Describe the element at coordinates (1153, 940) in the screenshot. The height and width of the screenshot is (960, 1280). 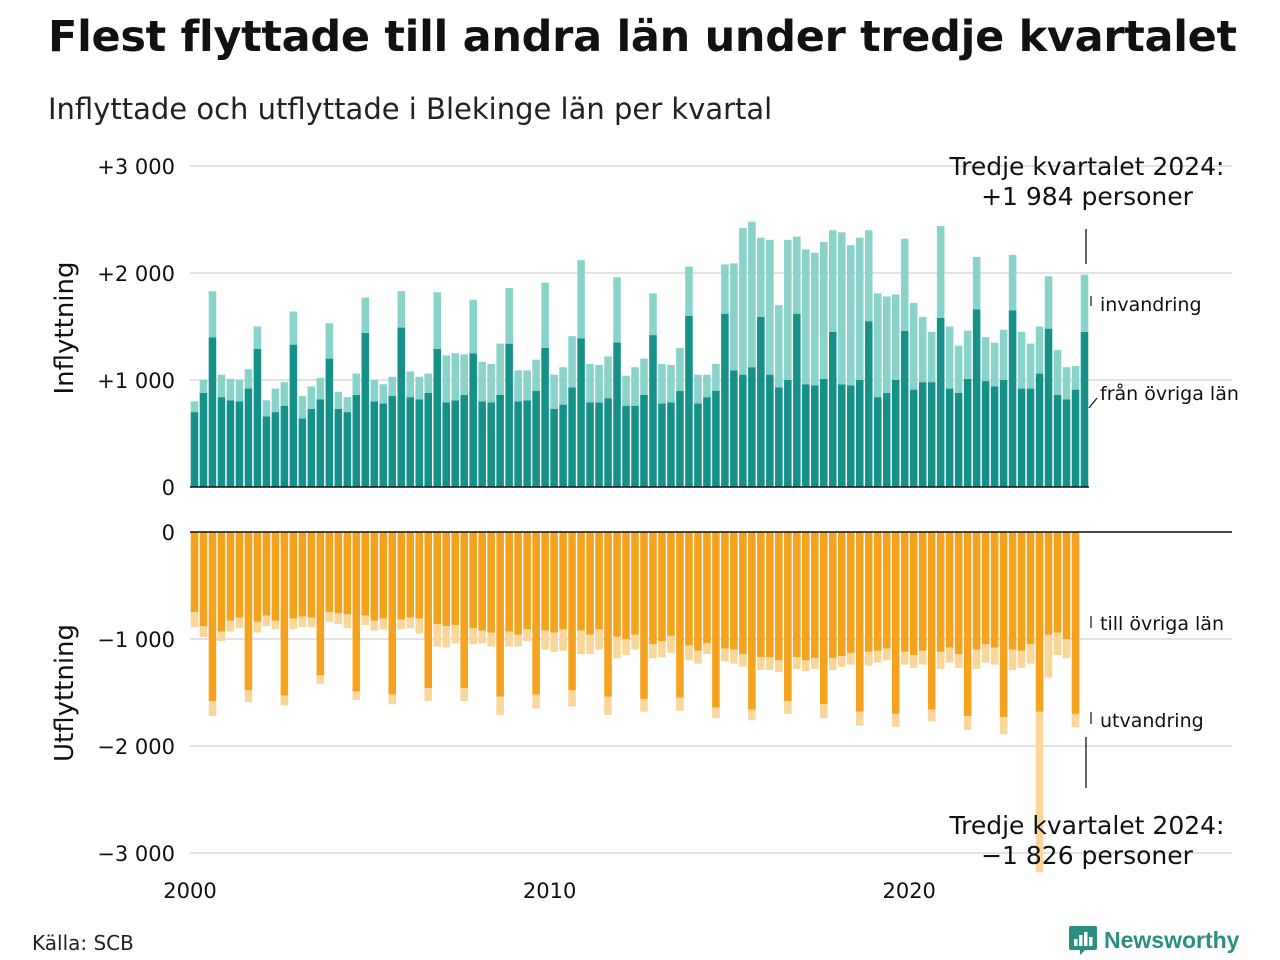
I see `brand-logo: Newsworthy` at that location.